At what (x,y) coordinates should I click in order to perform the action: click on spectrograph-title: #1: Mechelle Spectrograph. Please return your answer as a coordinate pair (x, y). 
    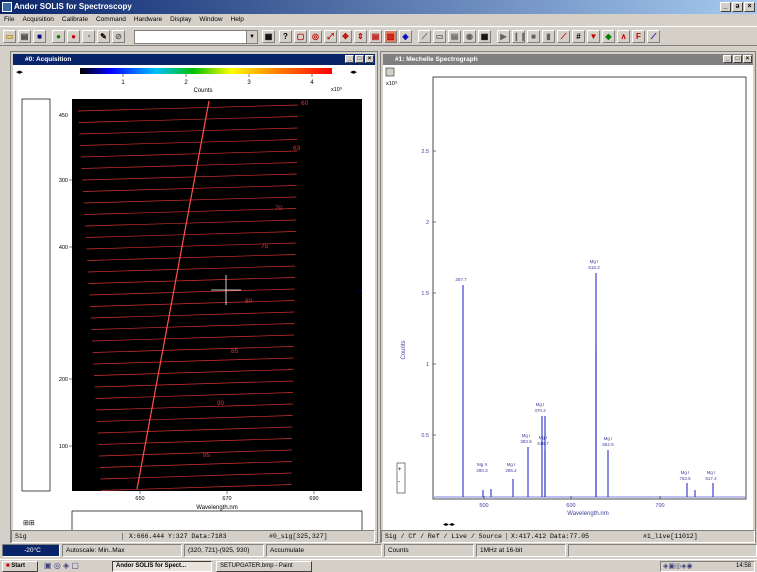
    Looking at the image, I should click on (436, 59).